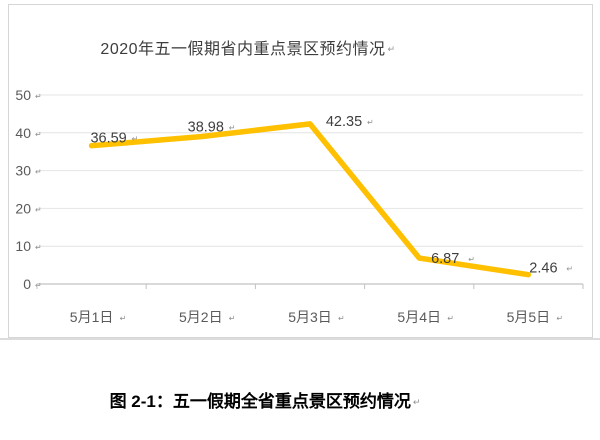  Describe the element at coordinates (92, 317) in the screenshot. I see `x-axis-tick-label: 5月1日` at that location.